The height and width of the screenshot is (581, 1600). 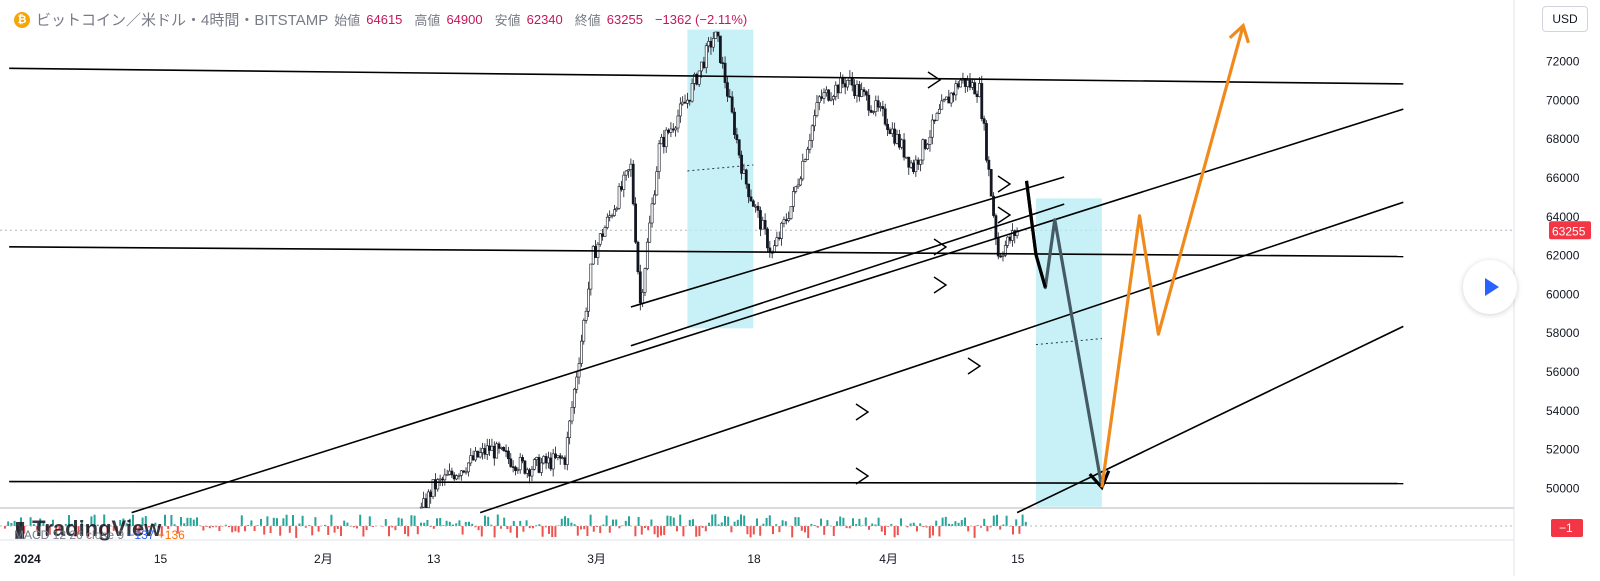 What do you see at coordinates (1069, 352) in the screenshot?
I see `highlight-zone` at bounding box center [1069, 352].